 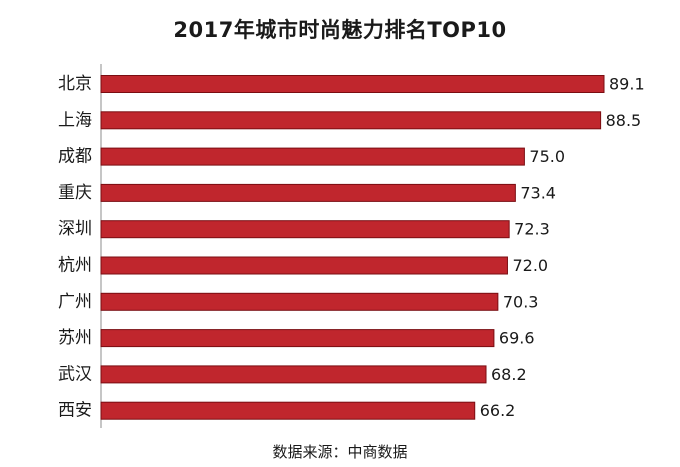 What do you see at coordinates (627, 84) in the screenshot?
I see `data-label: 89.1` at bounding box center [627, 84].